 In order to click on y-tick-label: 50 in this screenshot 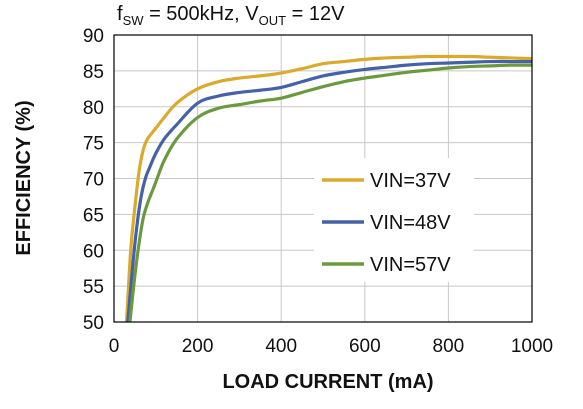, I will do `click(93, 323)`.